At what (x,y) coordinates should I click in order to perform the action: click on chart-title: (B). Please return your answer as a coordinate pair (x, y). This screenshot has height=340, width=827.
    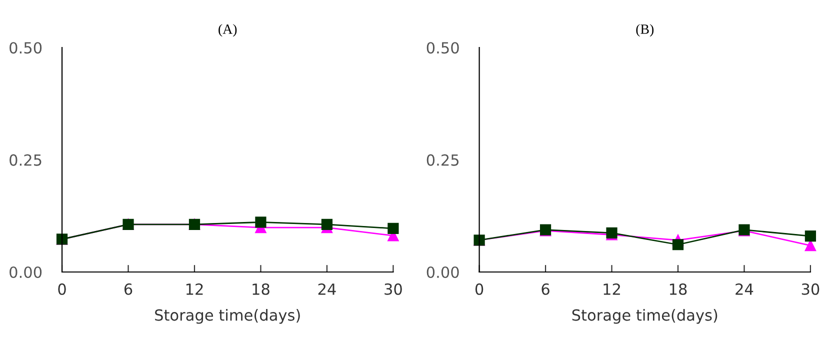
    Looking at the image, I should click on (645, 30).